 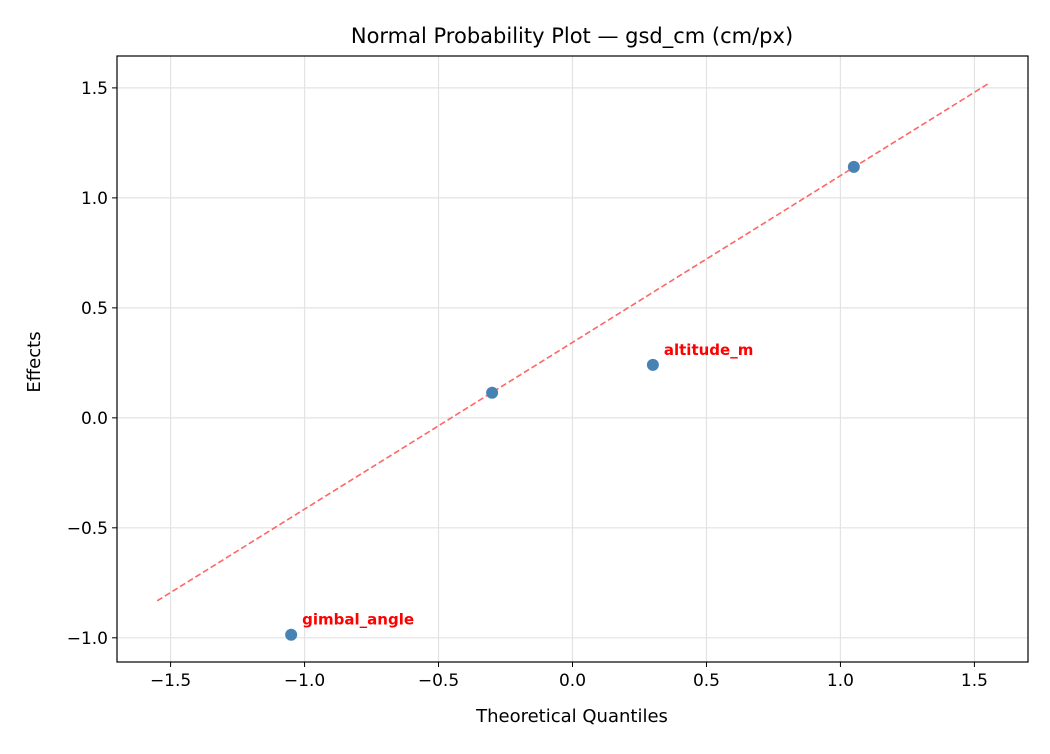 I want to click on x-tick-label: −1.0, so click(x=304, y=681).